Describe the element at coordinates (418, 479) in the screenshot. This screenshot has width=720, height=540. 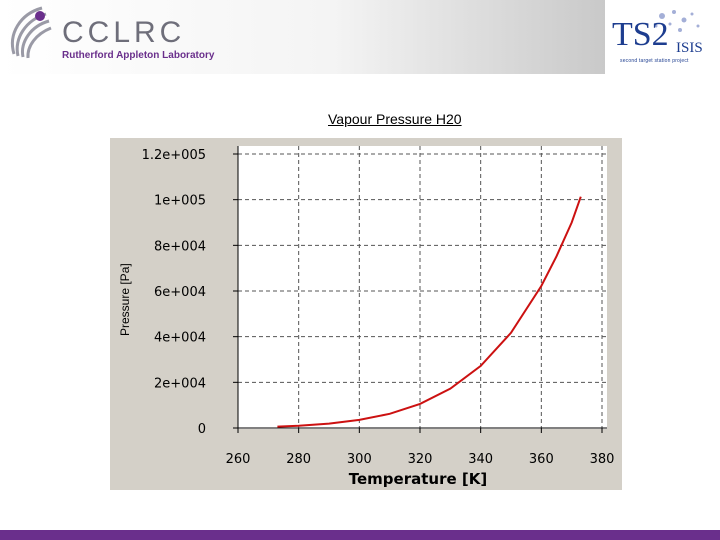
I see `x-axis-label: Temperature [K]` at that location.